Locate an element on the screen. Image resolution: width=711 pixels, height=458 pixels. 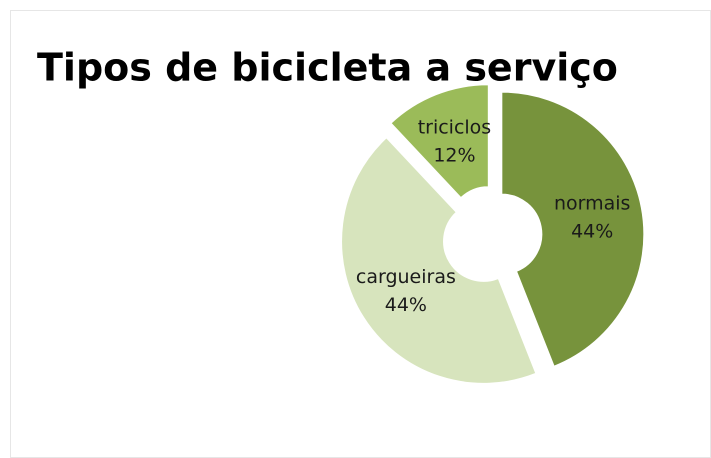
slice-label: normais is located at coordinates (592, 203).